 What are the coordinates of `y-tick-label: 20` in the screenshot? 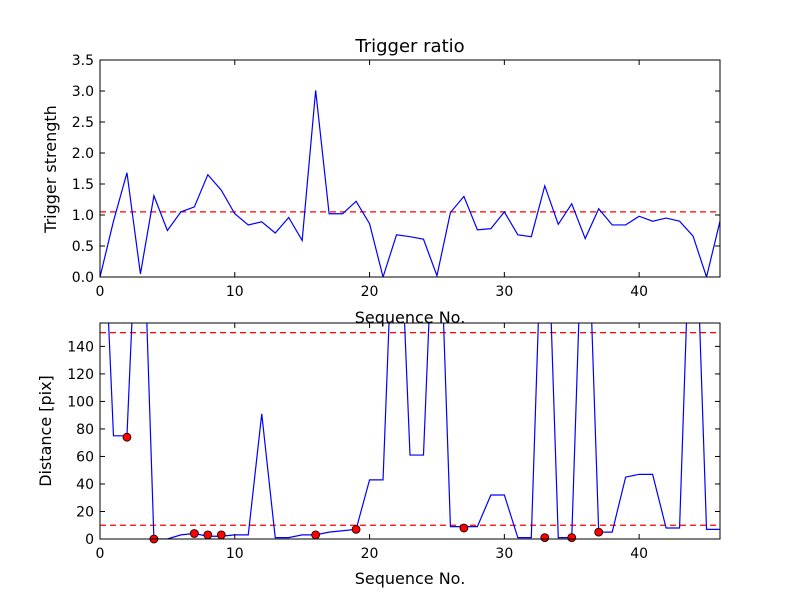 It's located at (85, 512).